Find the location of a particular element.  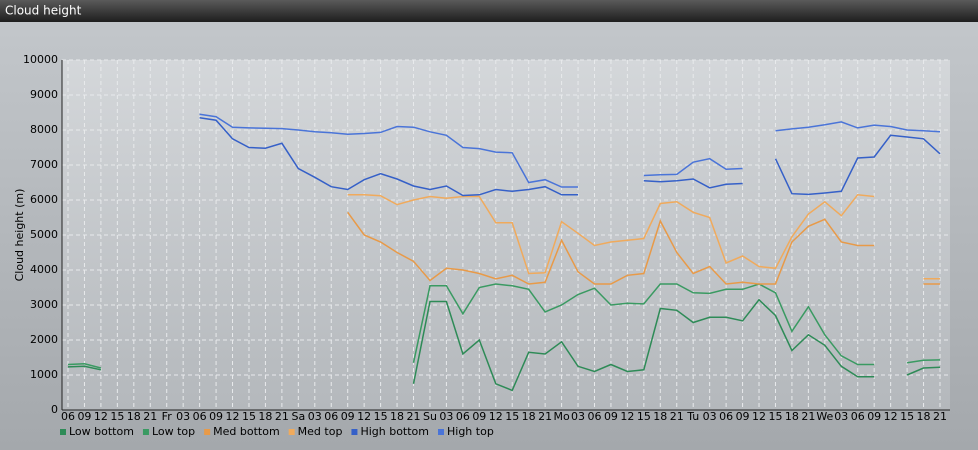

x-tick-label: Fr is located at coordinates (167, 416).